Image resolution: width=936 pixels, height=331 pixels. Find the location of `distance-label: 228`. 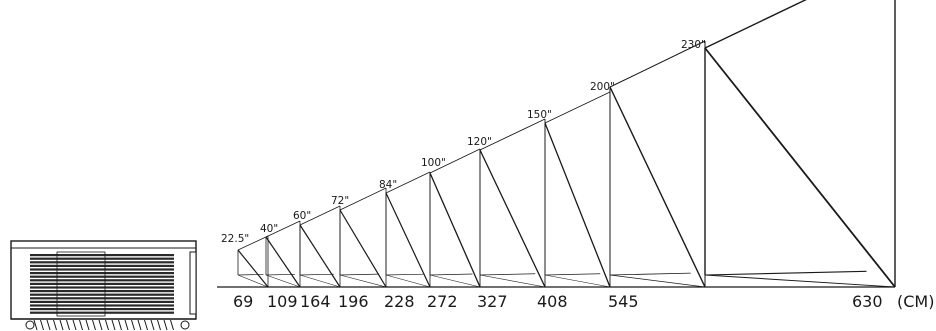

distance-label: 228 is located at coordinates (399, 301).